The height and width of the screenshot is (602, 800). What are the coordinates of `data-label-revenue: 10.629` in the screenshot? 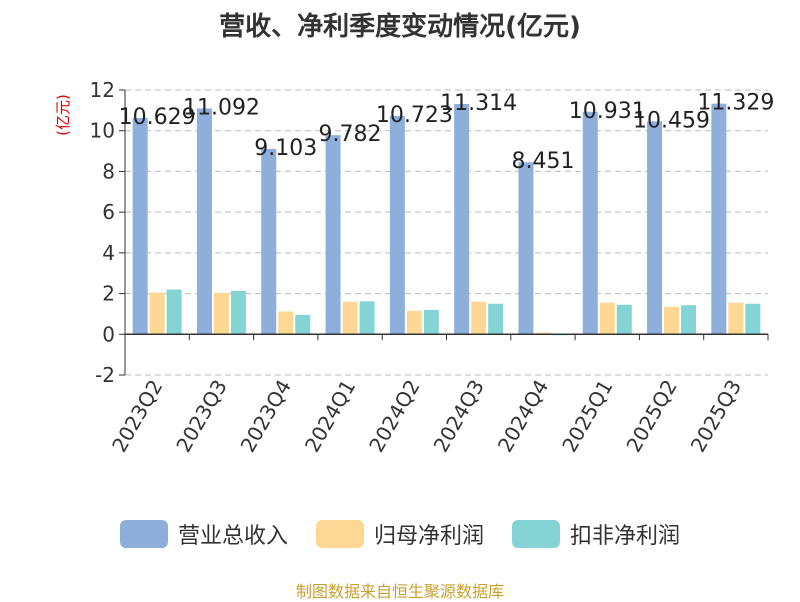 It's located at (157, 117).